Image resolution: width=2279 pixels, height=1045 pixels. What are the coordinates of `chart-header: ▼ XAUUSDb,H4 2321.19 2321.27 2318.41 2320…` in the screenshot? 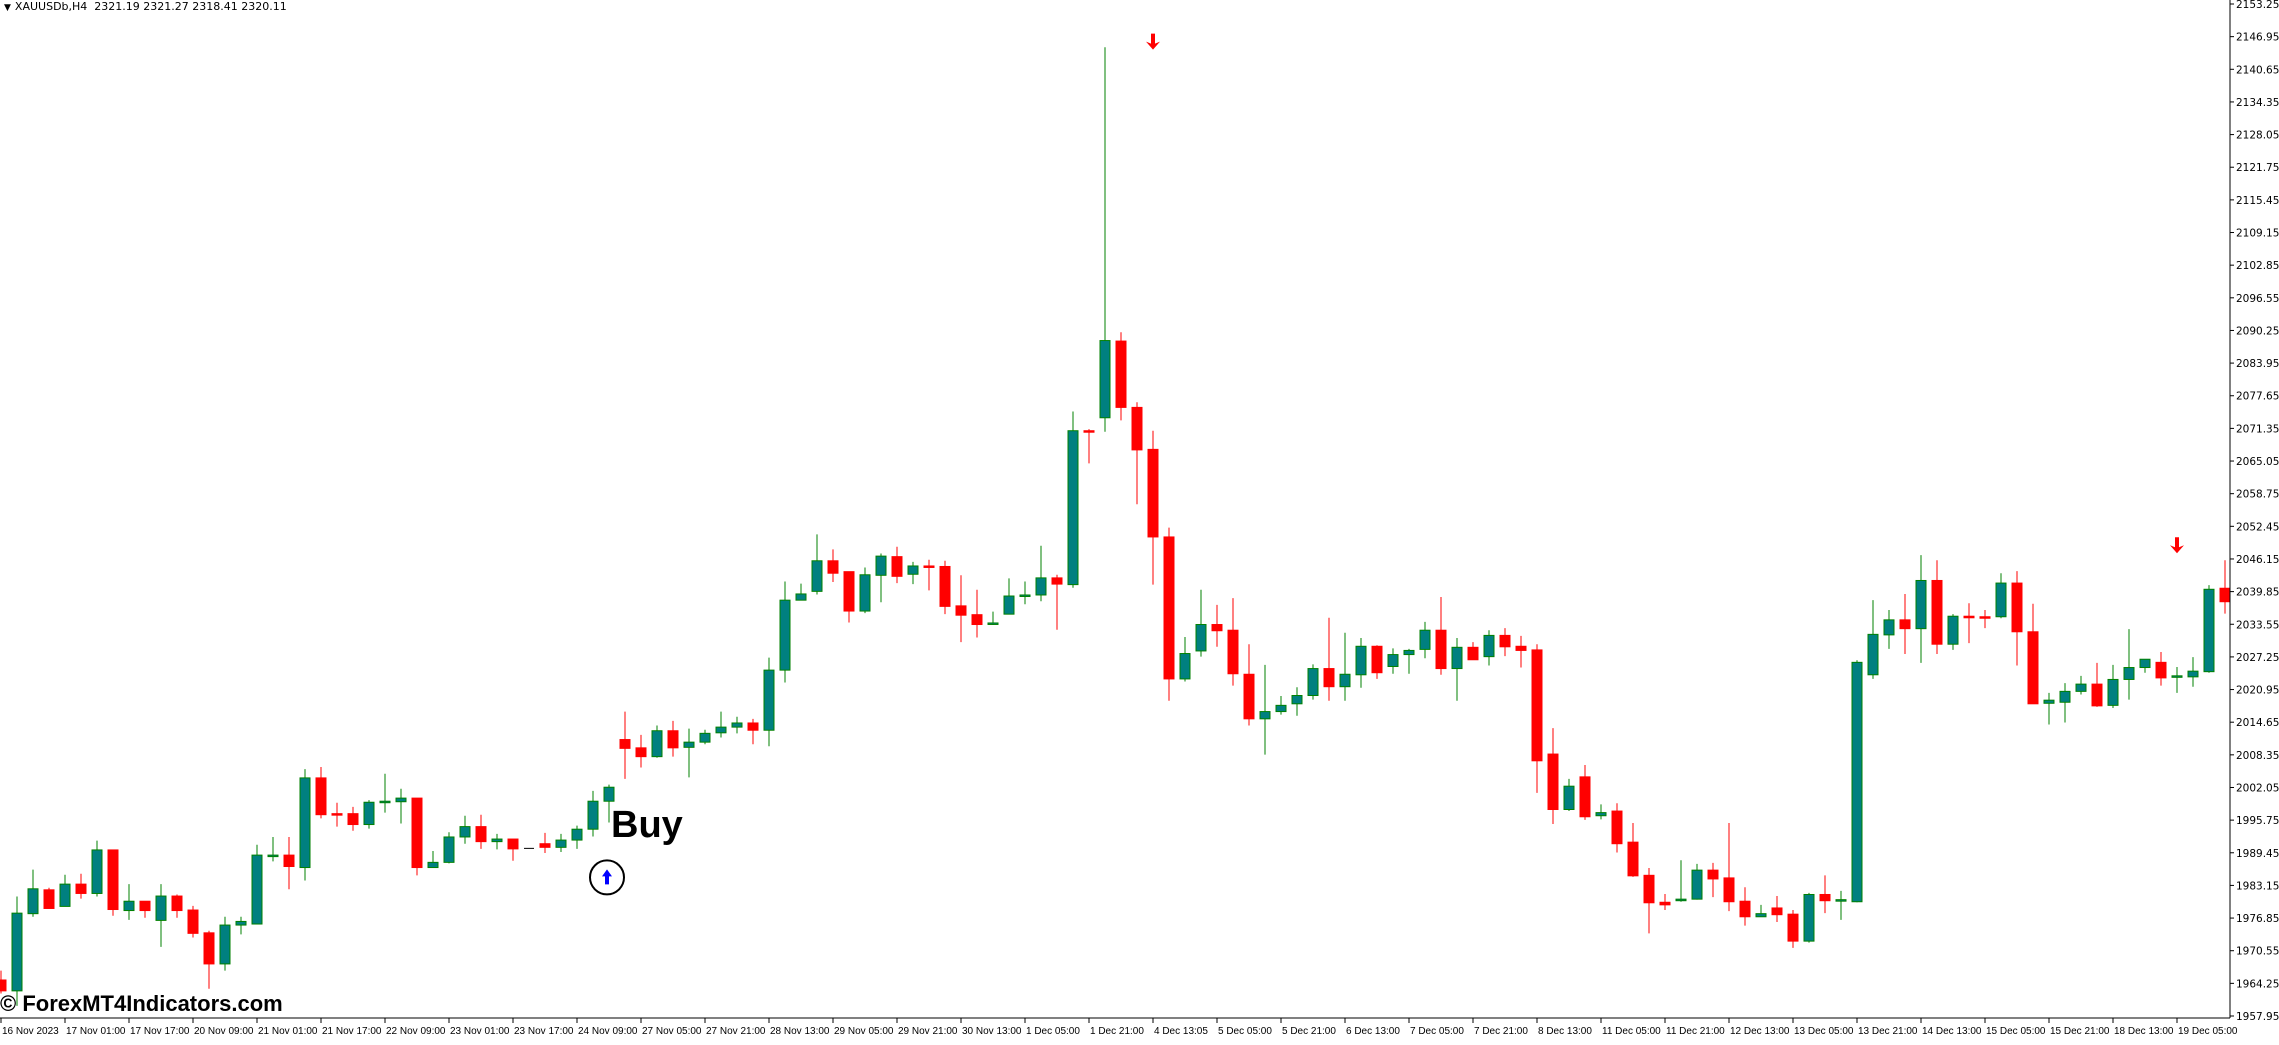 It's located at (145, 6).